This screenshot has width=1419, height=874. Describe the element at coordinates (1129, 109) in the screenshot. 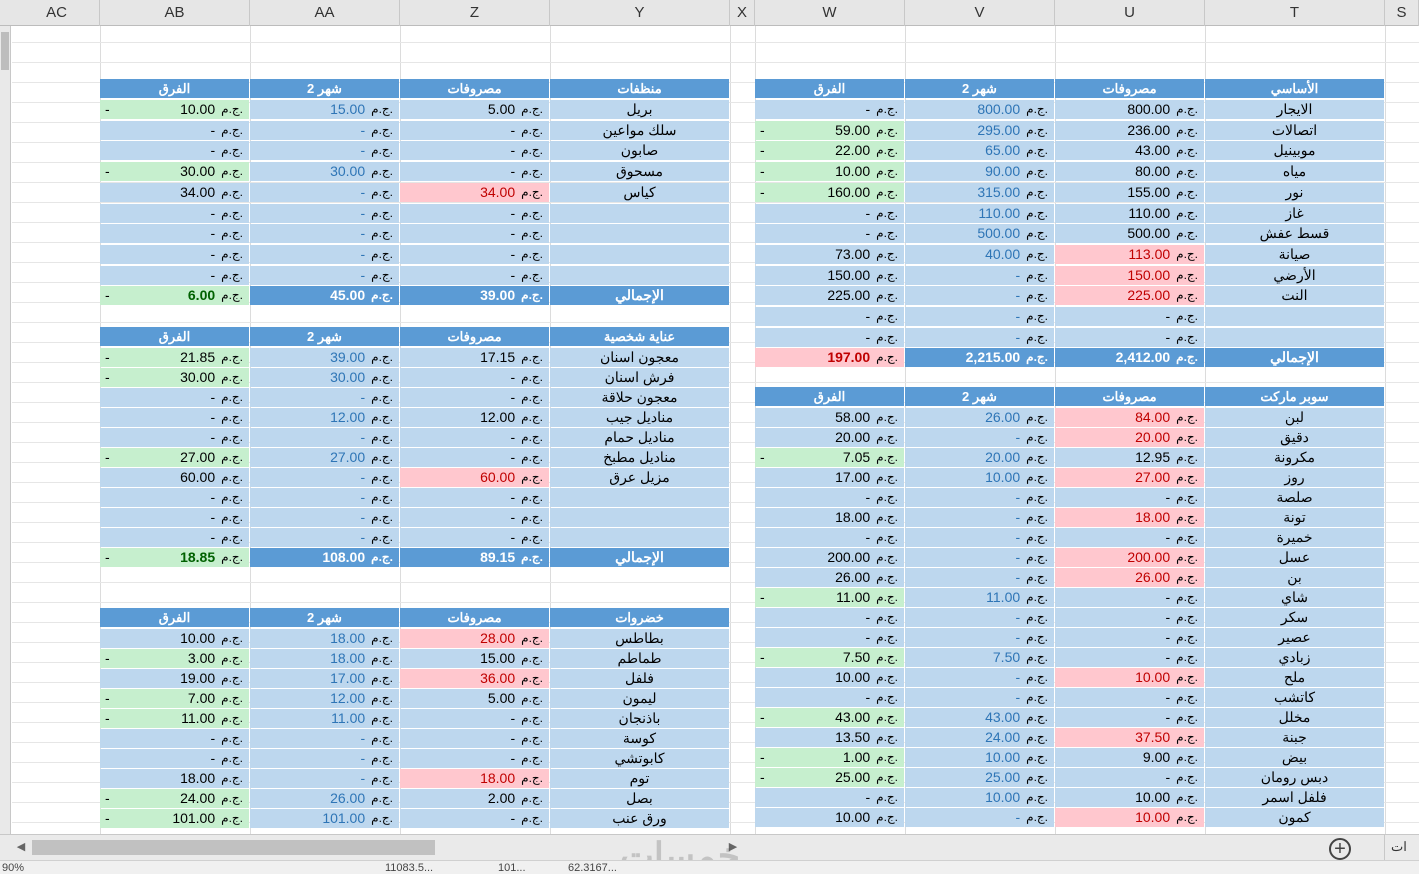

I see `basic-expense-cell: ج.م. 800.00` at that location.